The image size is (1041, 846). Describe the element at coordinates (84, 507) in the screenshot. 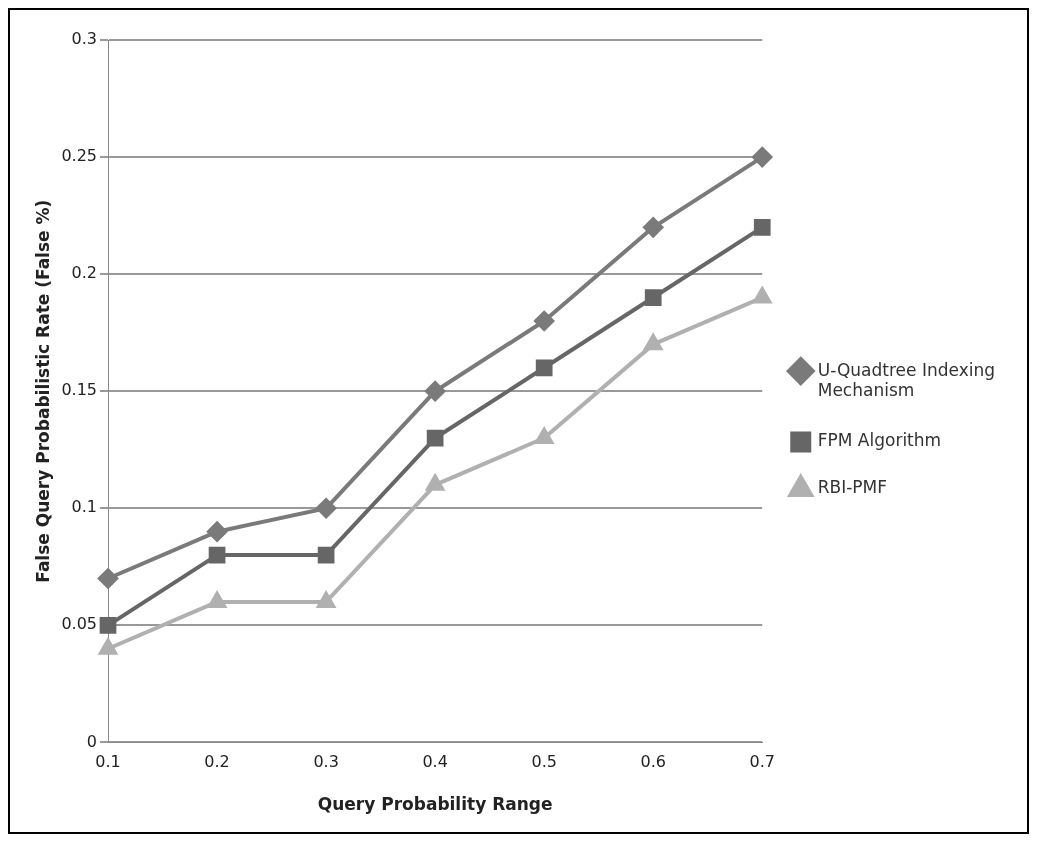

I see `y-tick-label: 0.1` at that location.